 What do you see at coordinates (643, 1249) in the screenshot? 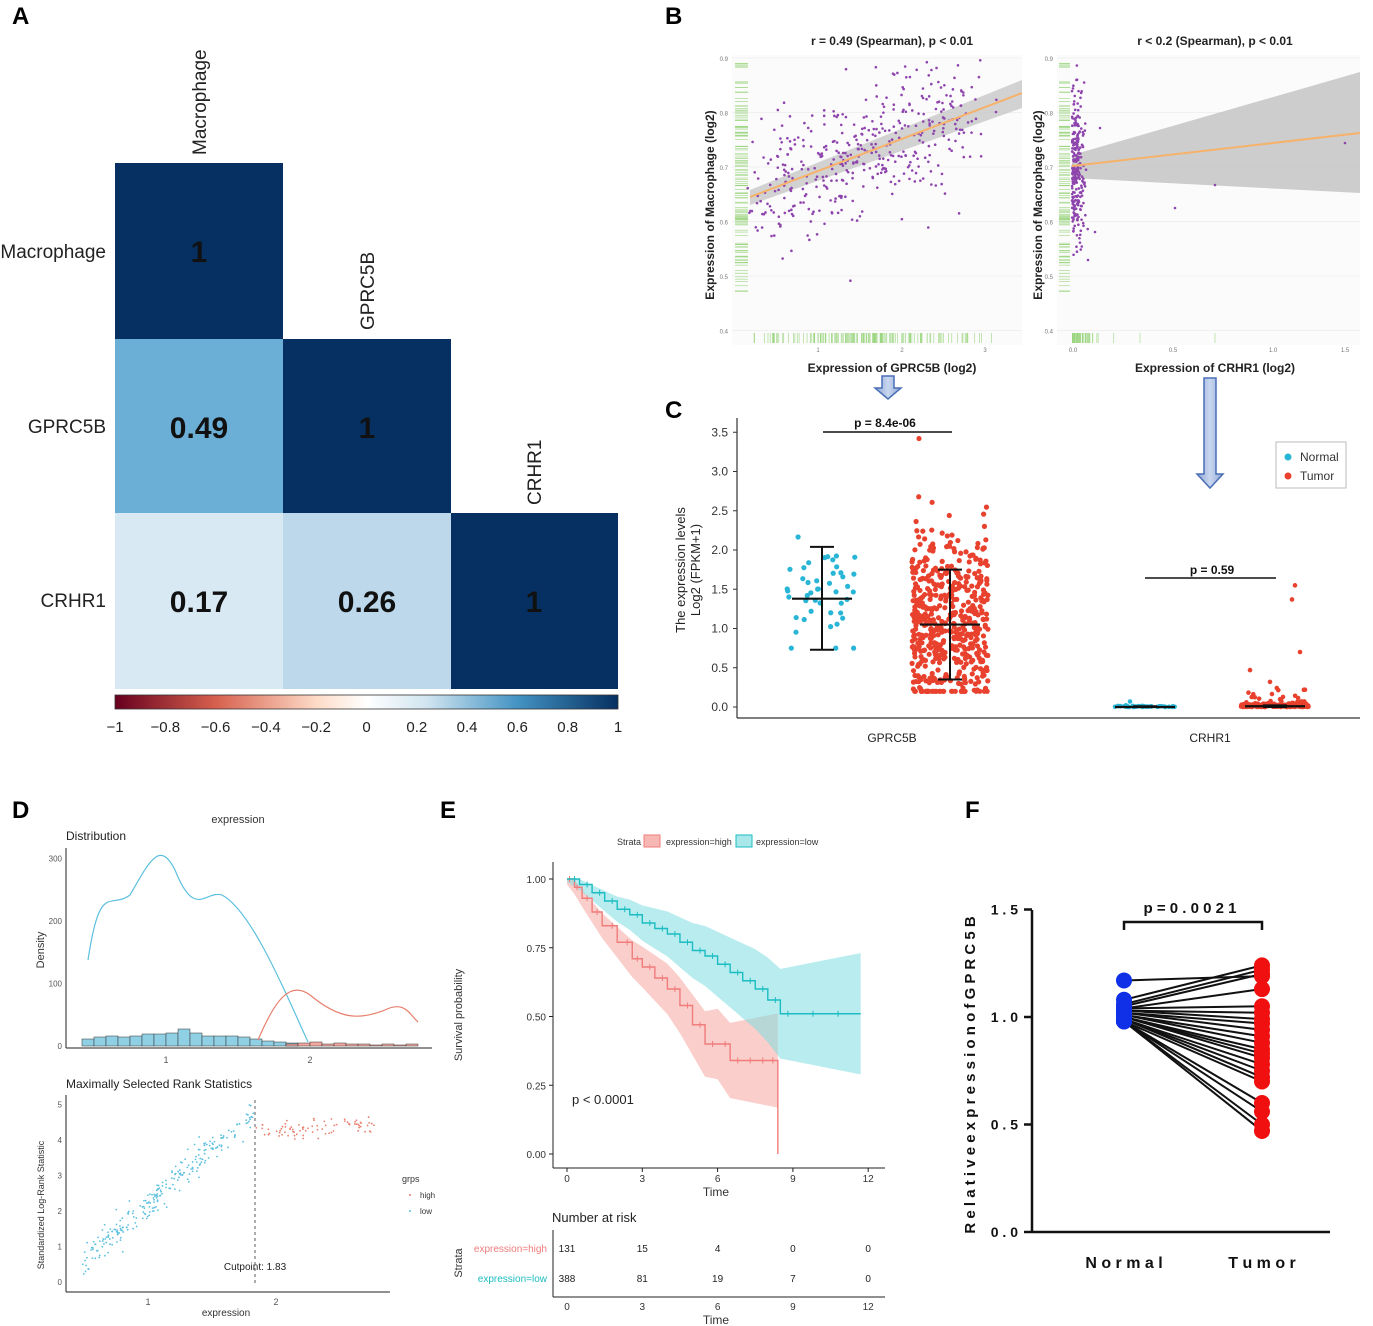
I see `e-risk-value: 15` at bounding box center [643, 1249].